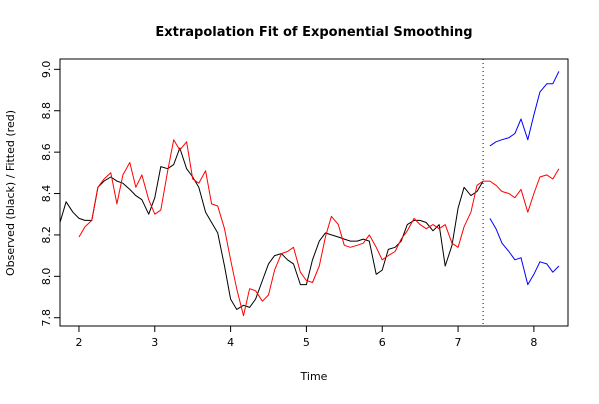  I want to click on y-tick-label: 8.4, so click(46, 194).